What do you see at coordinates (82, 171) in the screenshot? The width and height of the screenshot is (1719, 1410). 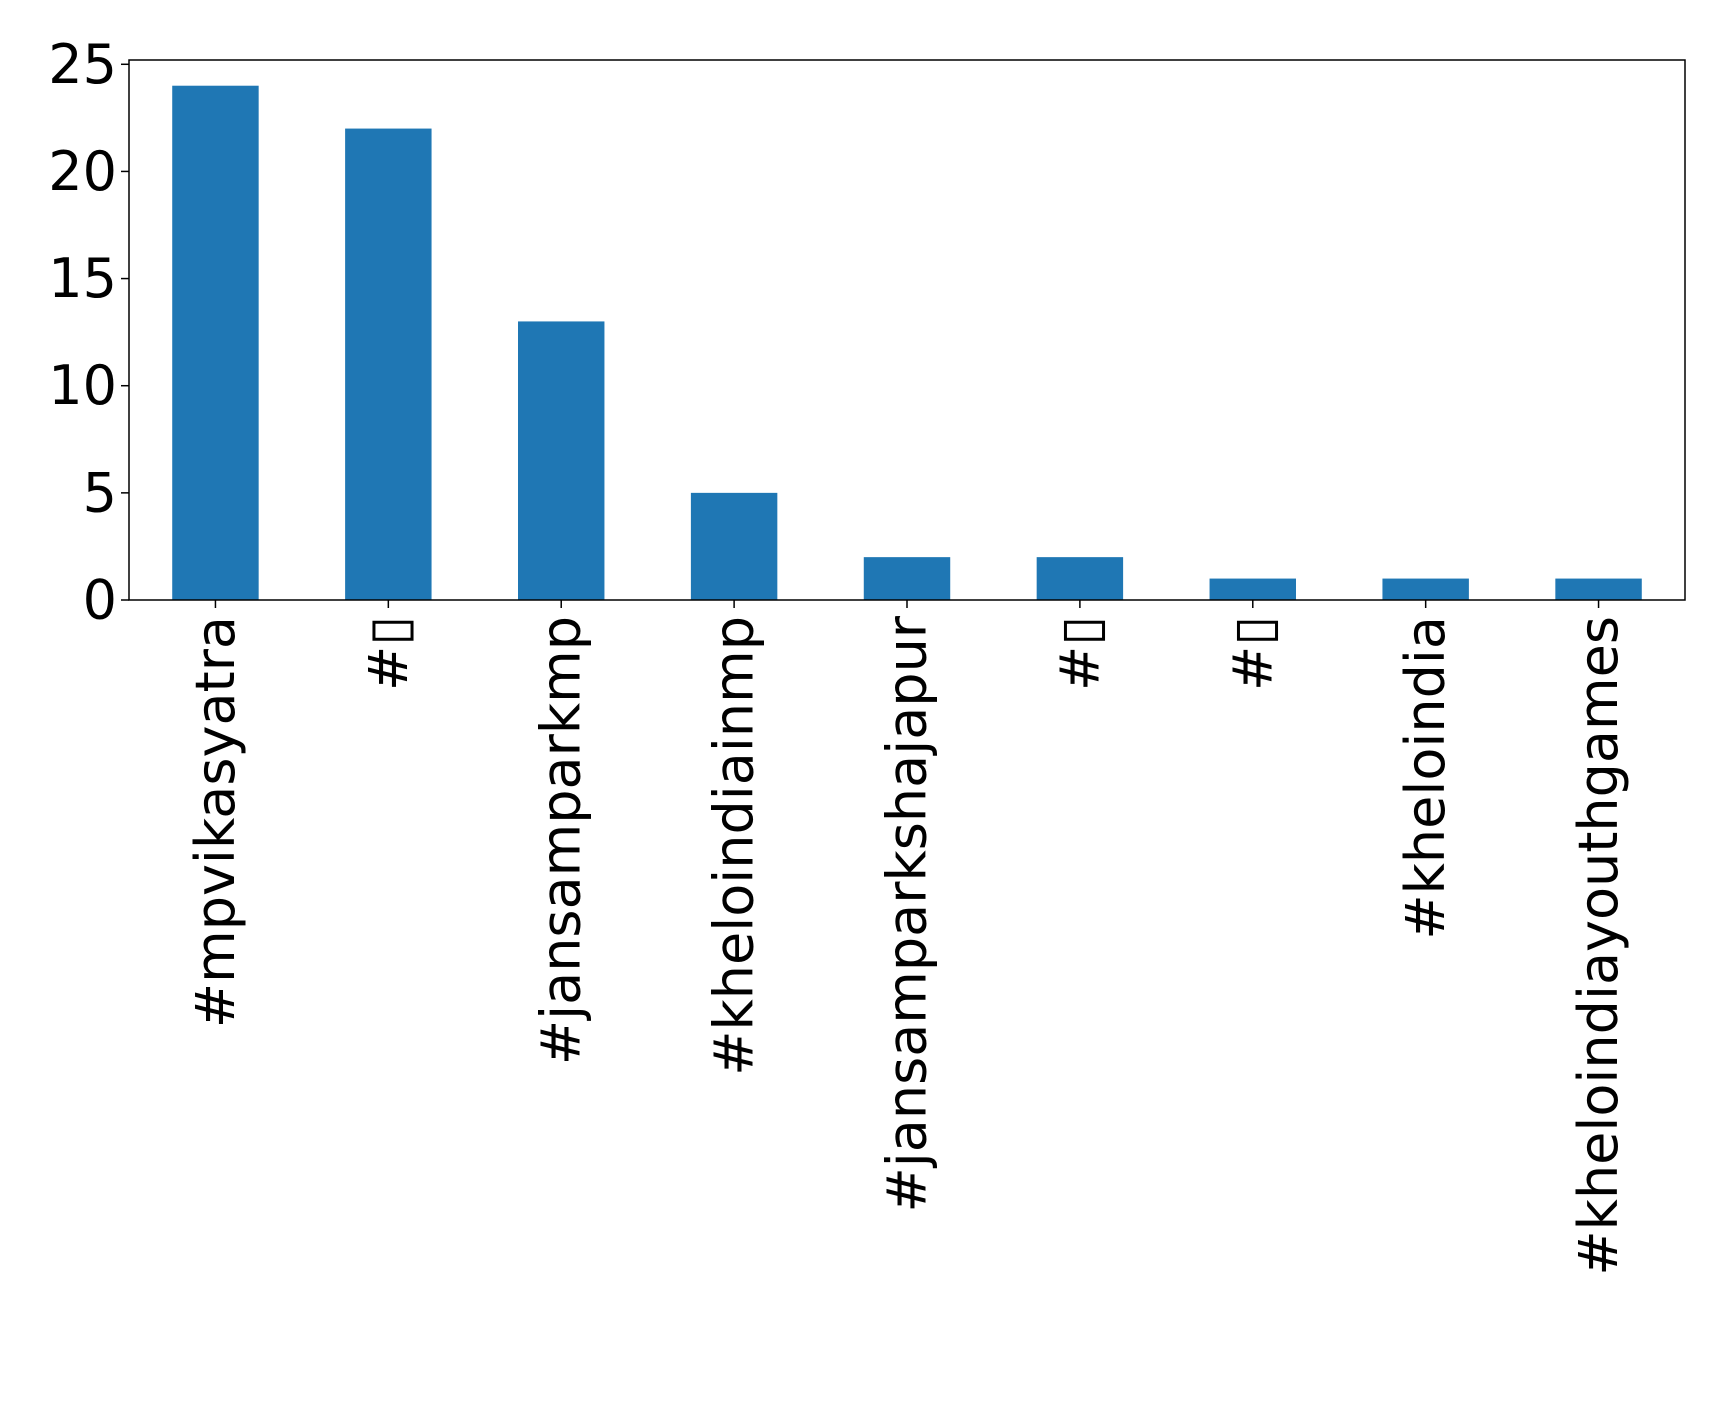 I see `y-tick-label: 20` at bounding box center [82, 171].